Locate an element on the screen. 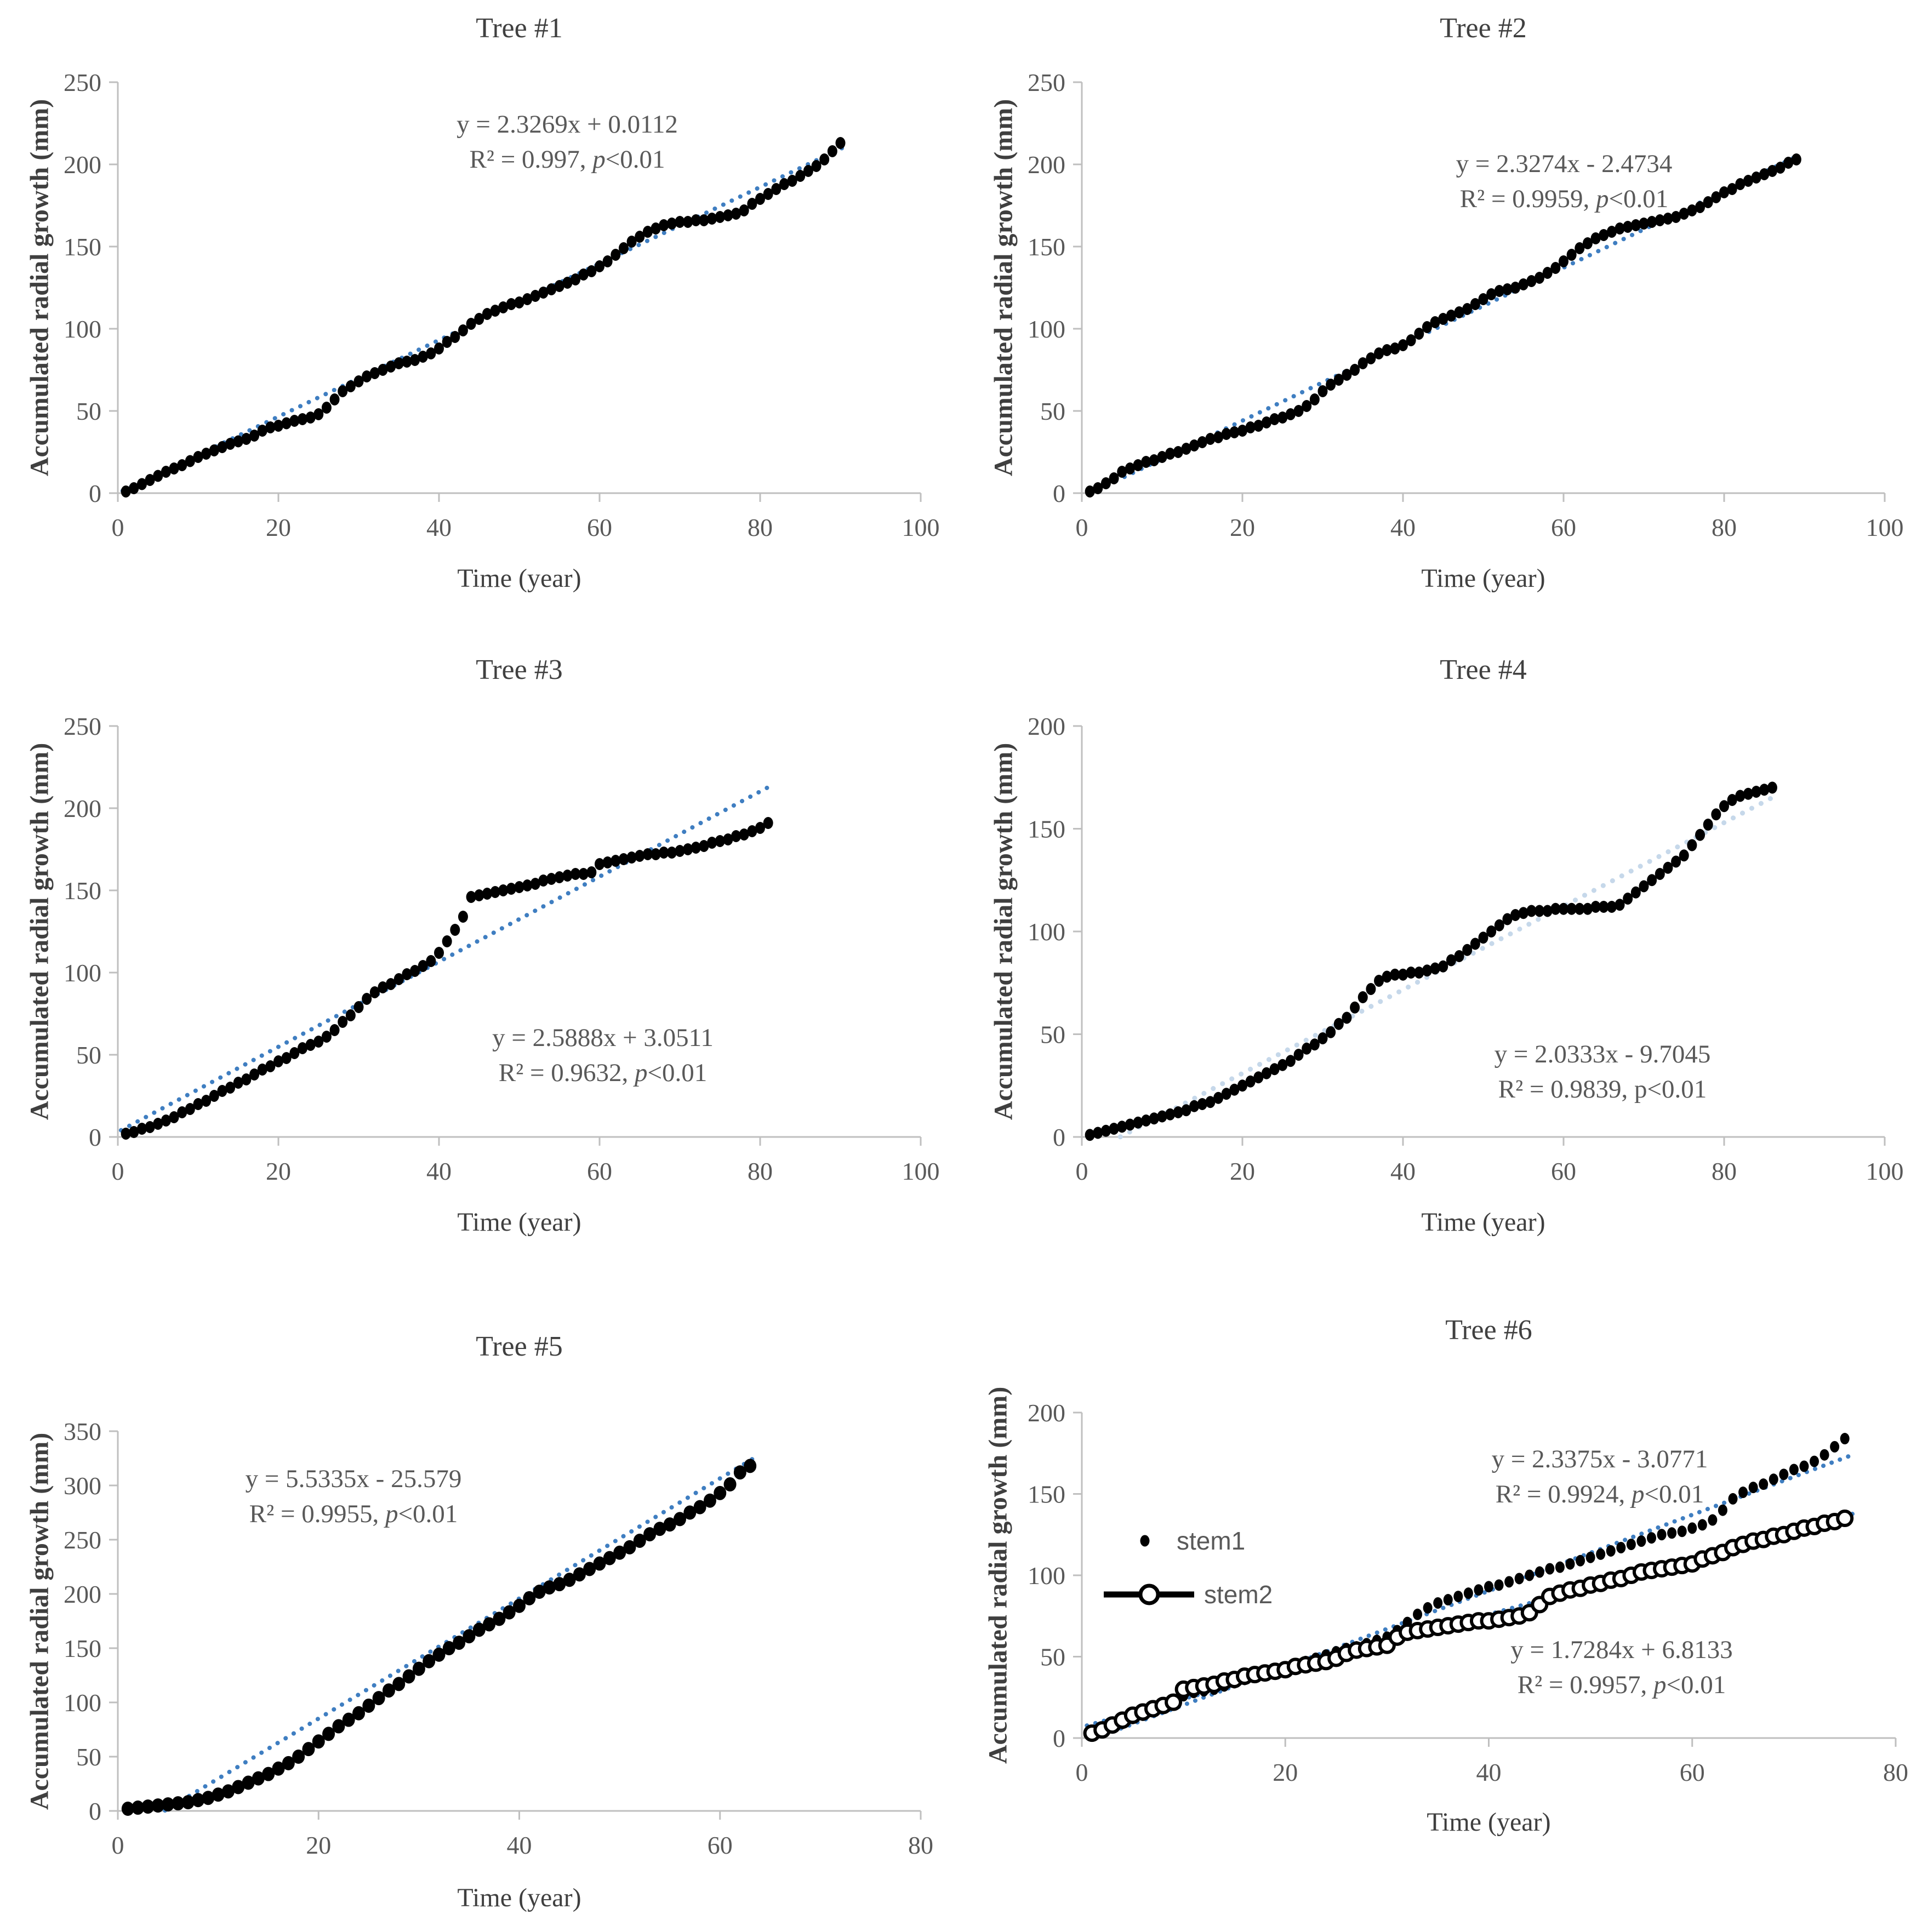  y-tick-label: 250 is located at coordinates (82, 82).